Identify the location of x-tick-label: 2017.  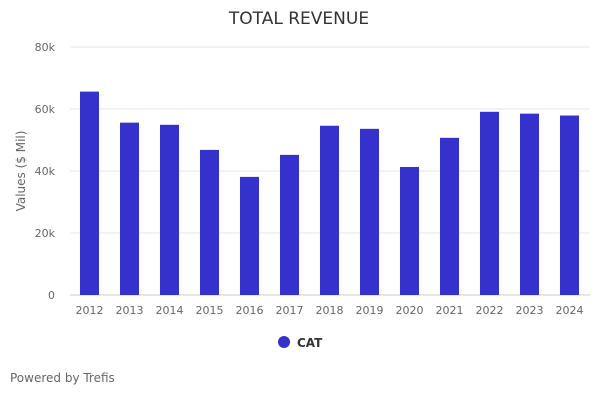
(290, 310).